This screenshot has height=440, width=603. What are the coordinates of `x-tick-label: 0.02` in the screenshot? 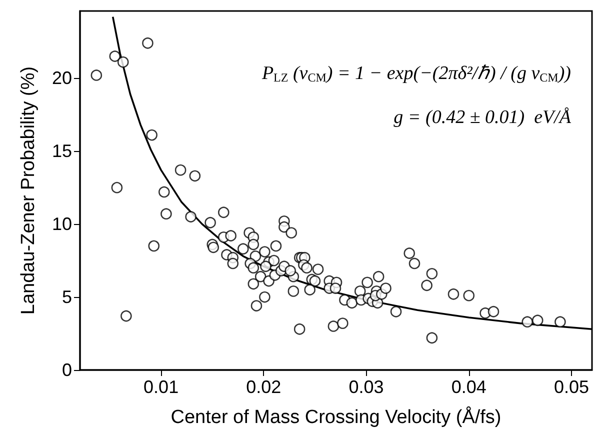 It's located at (264, 387).